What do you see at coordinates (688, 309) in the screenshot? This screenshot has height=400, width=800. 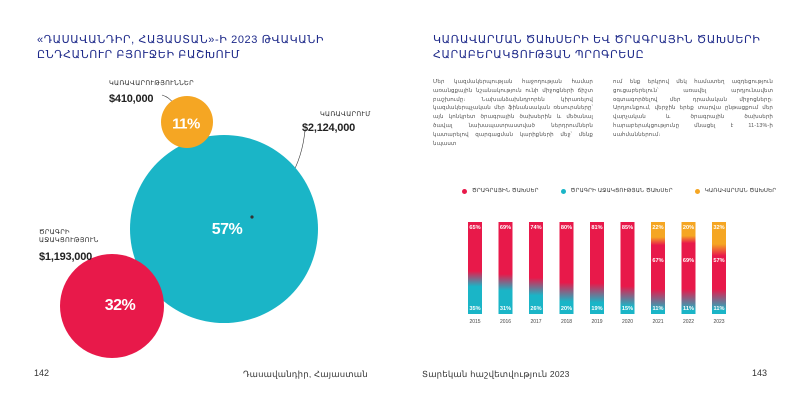 I see `bar-label-support-2022: 11%` at bounding box center [688, 309].